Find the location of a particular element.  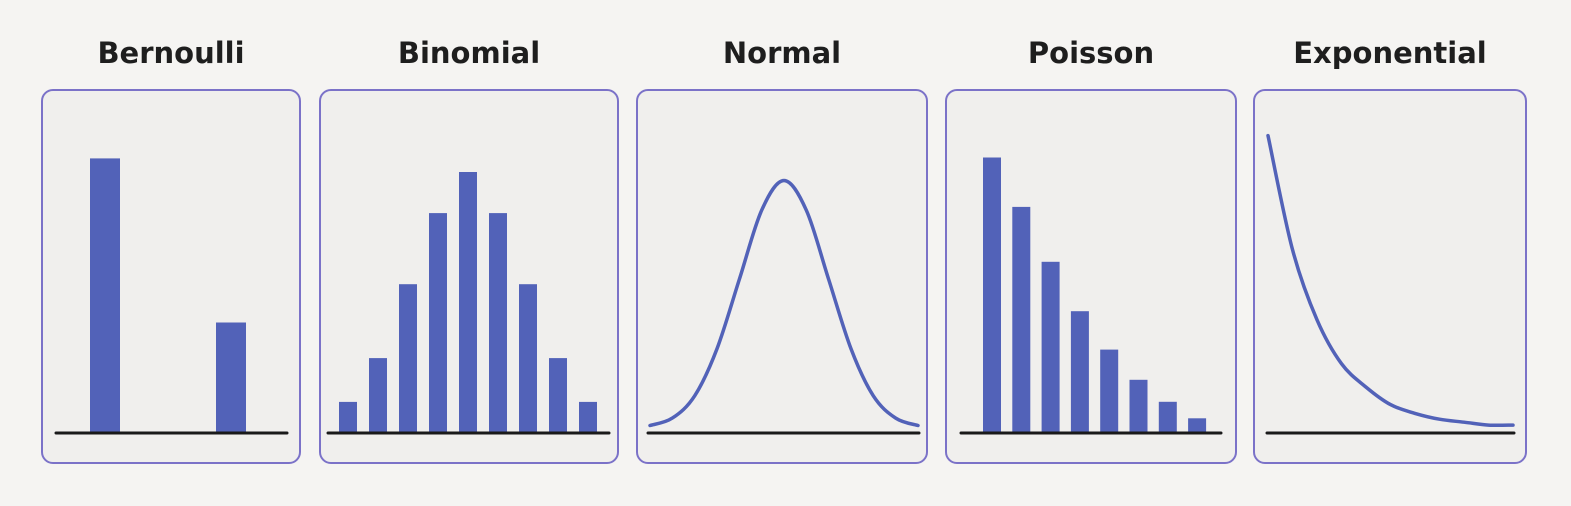

normal-panel is located at coordinates (782, 276).